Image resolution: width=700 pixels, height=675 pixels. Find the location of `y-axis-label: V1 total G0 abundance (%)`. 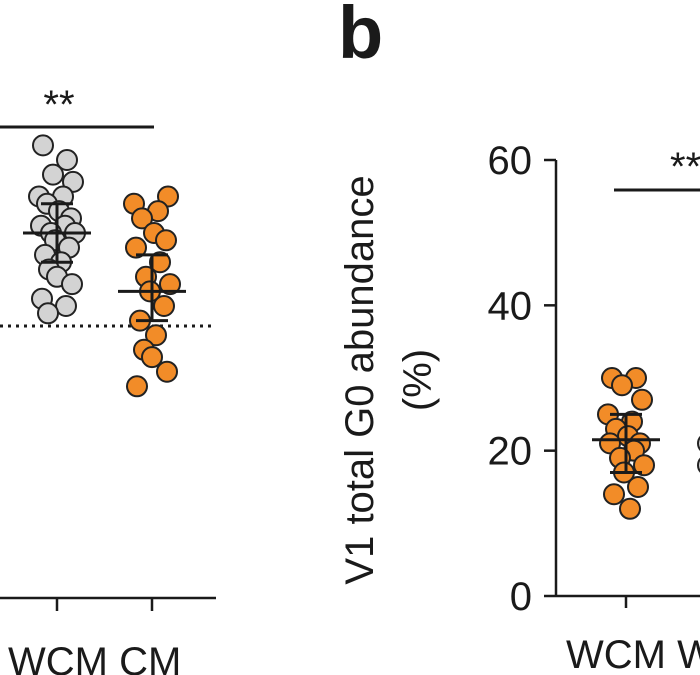

y-axis-label: V1 total G0 abundance (%) is located at coordinates (389, 379).